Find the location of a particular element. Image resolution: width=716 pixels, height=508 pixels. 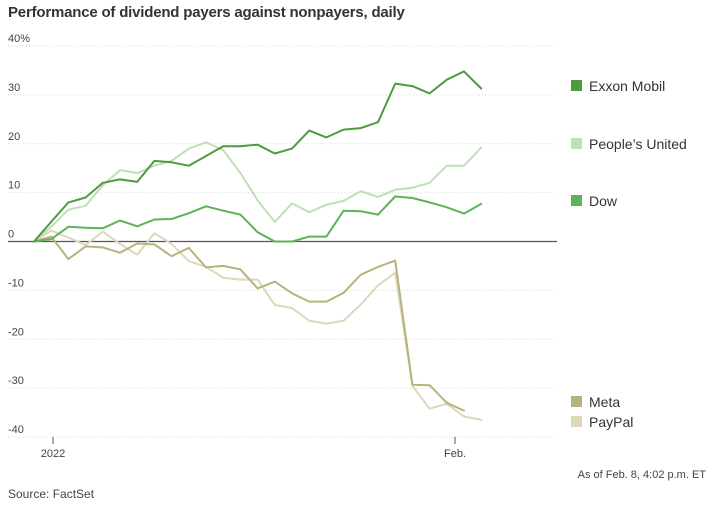

y-tick-label: 20 is located at coordinates (14, 137).